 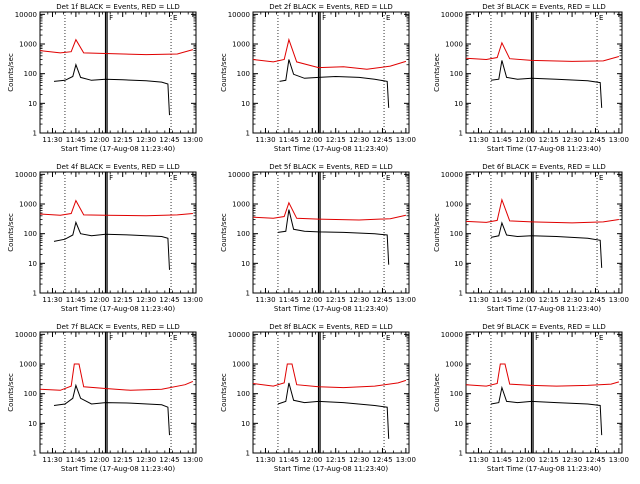 I want to click on panel-title: Det 3f BLACK = Events, RED = LLD, so click(x=543, y=7).